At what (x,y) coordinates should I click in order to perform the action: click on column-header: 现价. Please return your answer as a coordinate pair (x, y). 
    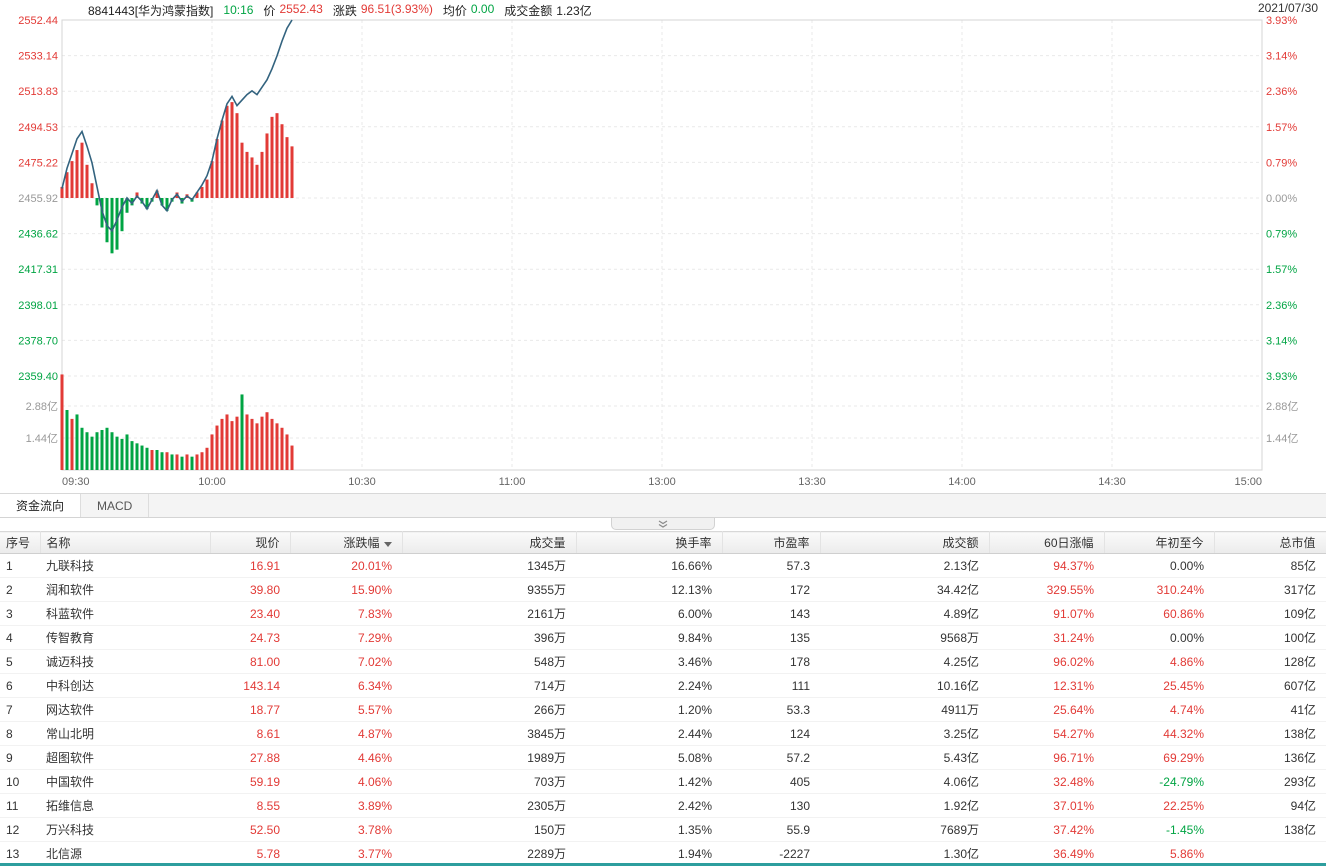
    Looking at the image, I should click on (250, 542).